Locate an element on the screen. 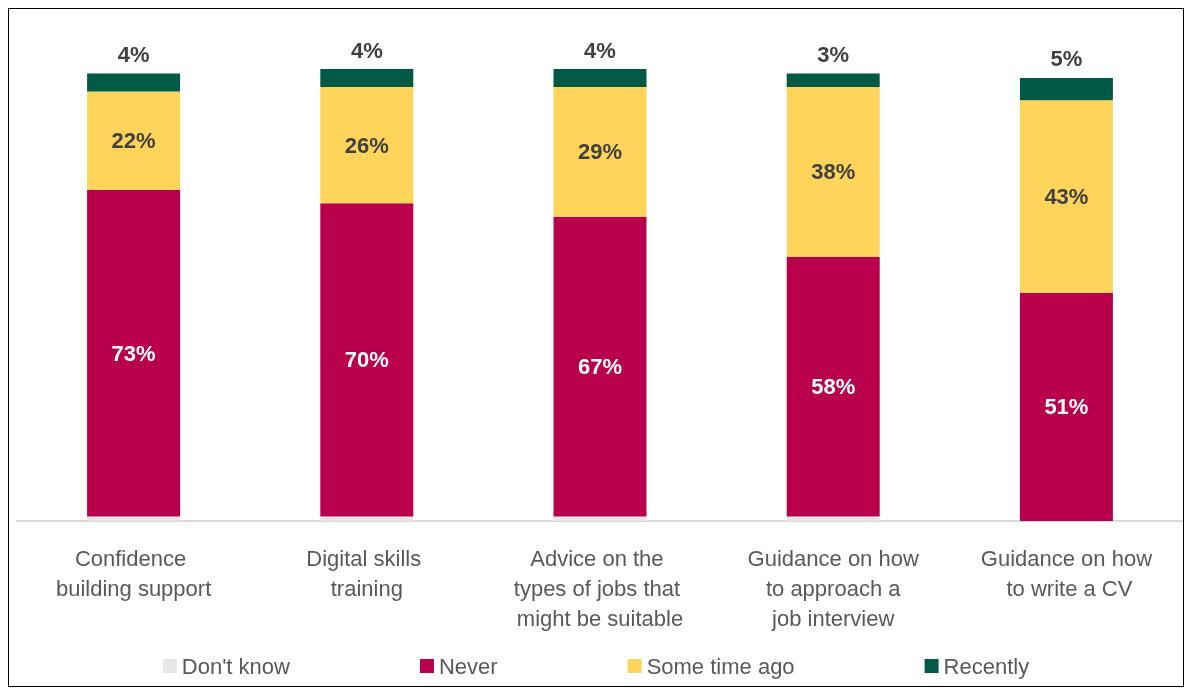 The height and width of the screenshot is (695, 1192). x-tick-label: Advice on the types of jobs that might be suitable is located at coordinates (600, 588).